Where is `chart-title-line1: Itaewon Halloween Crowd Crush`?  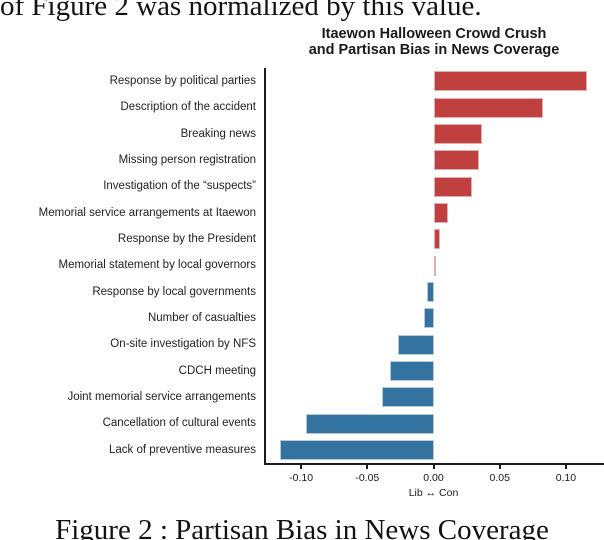
chart-title-line1: Itaewon Halloween Crowd Crush is located at coordinates (434, 34).